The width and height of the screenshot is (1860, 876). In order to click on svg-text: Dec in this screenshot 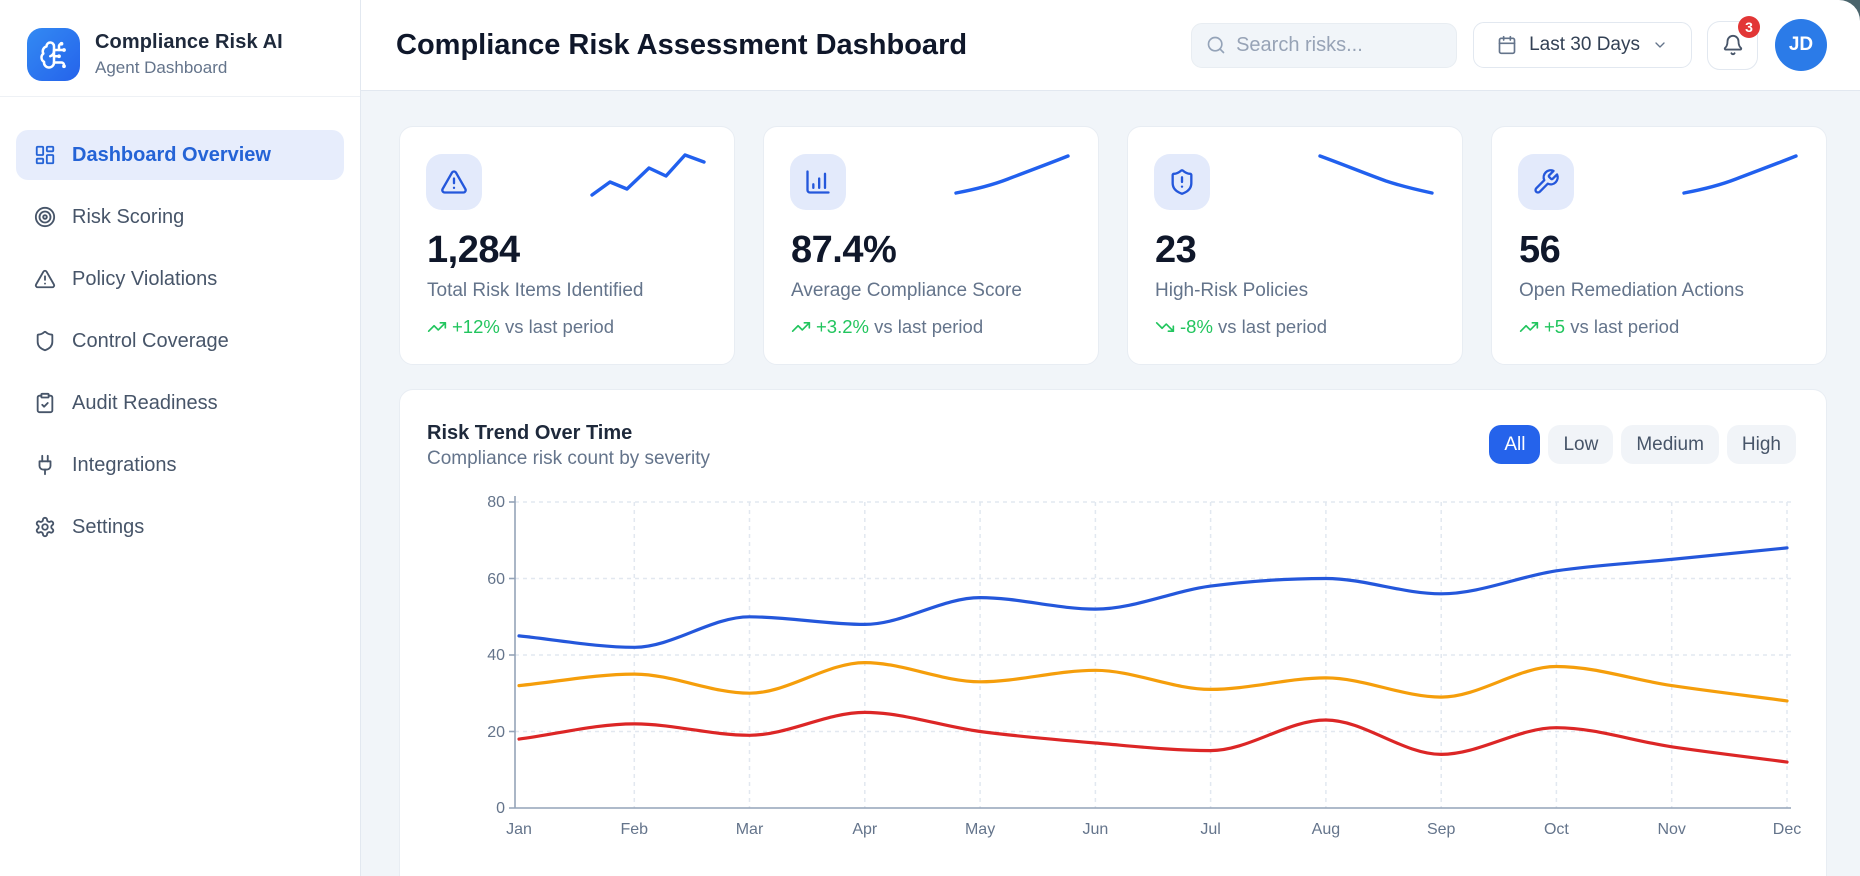, I will do `click(1787, 829)`.